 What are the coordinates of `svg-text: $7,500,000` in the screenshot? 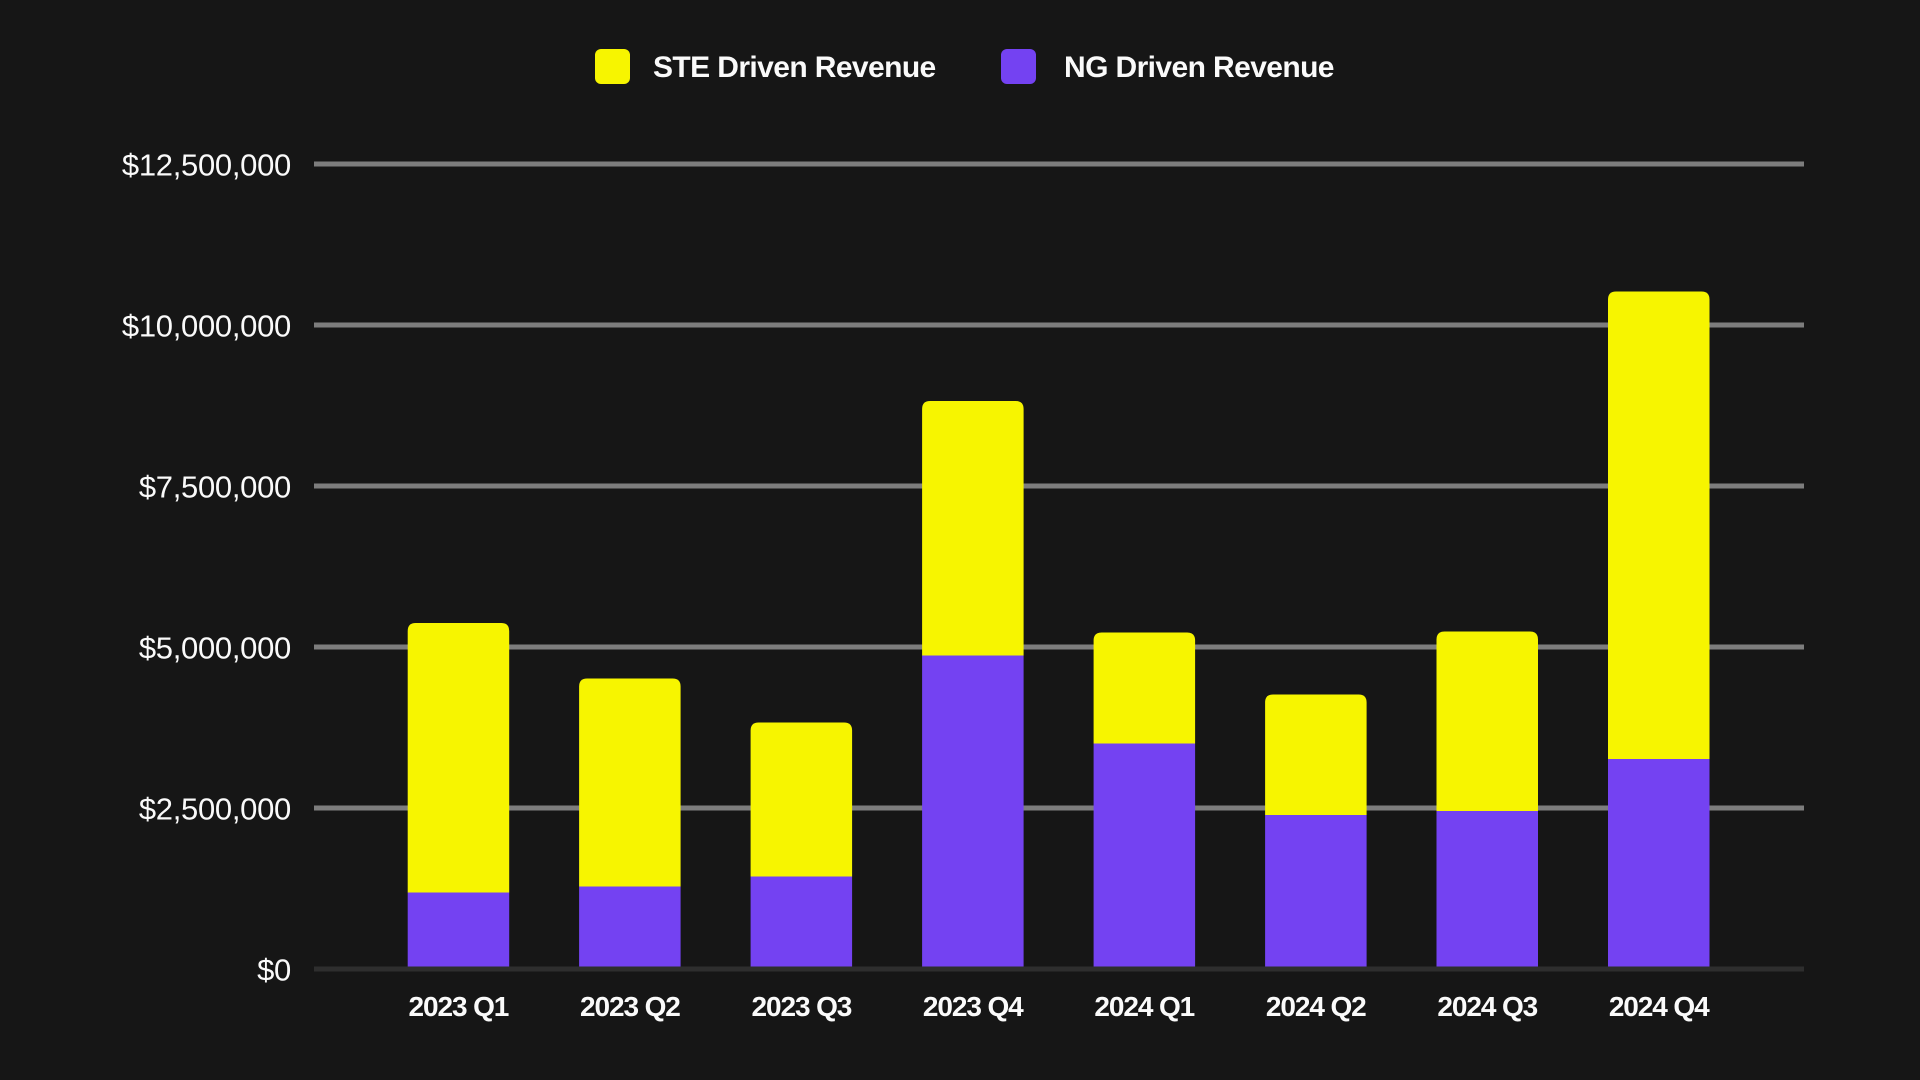 It's located at (215, 486).